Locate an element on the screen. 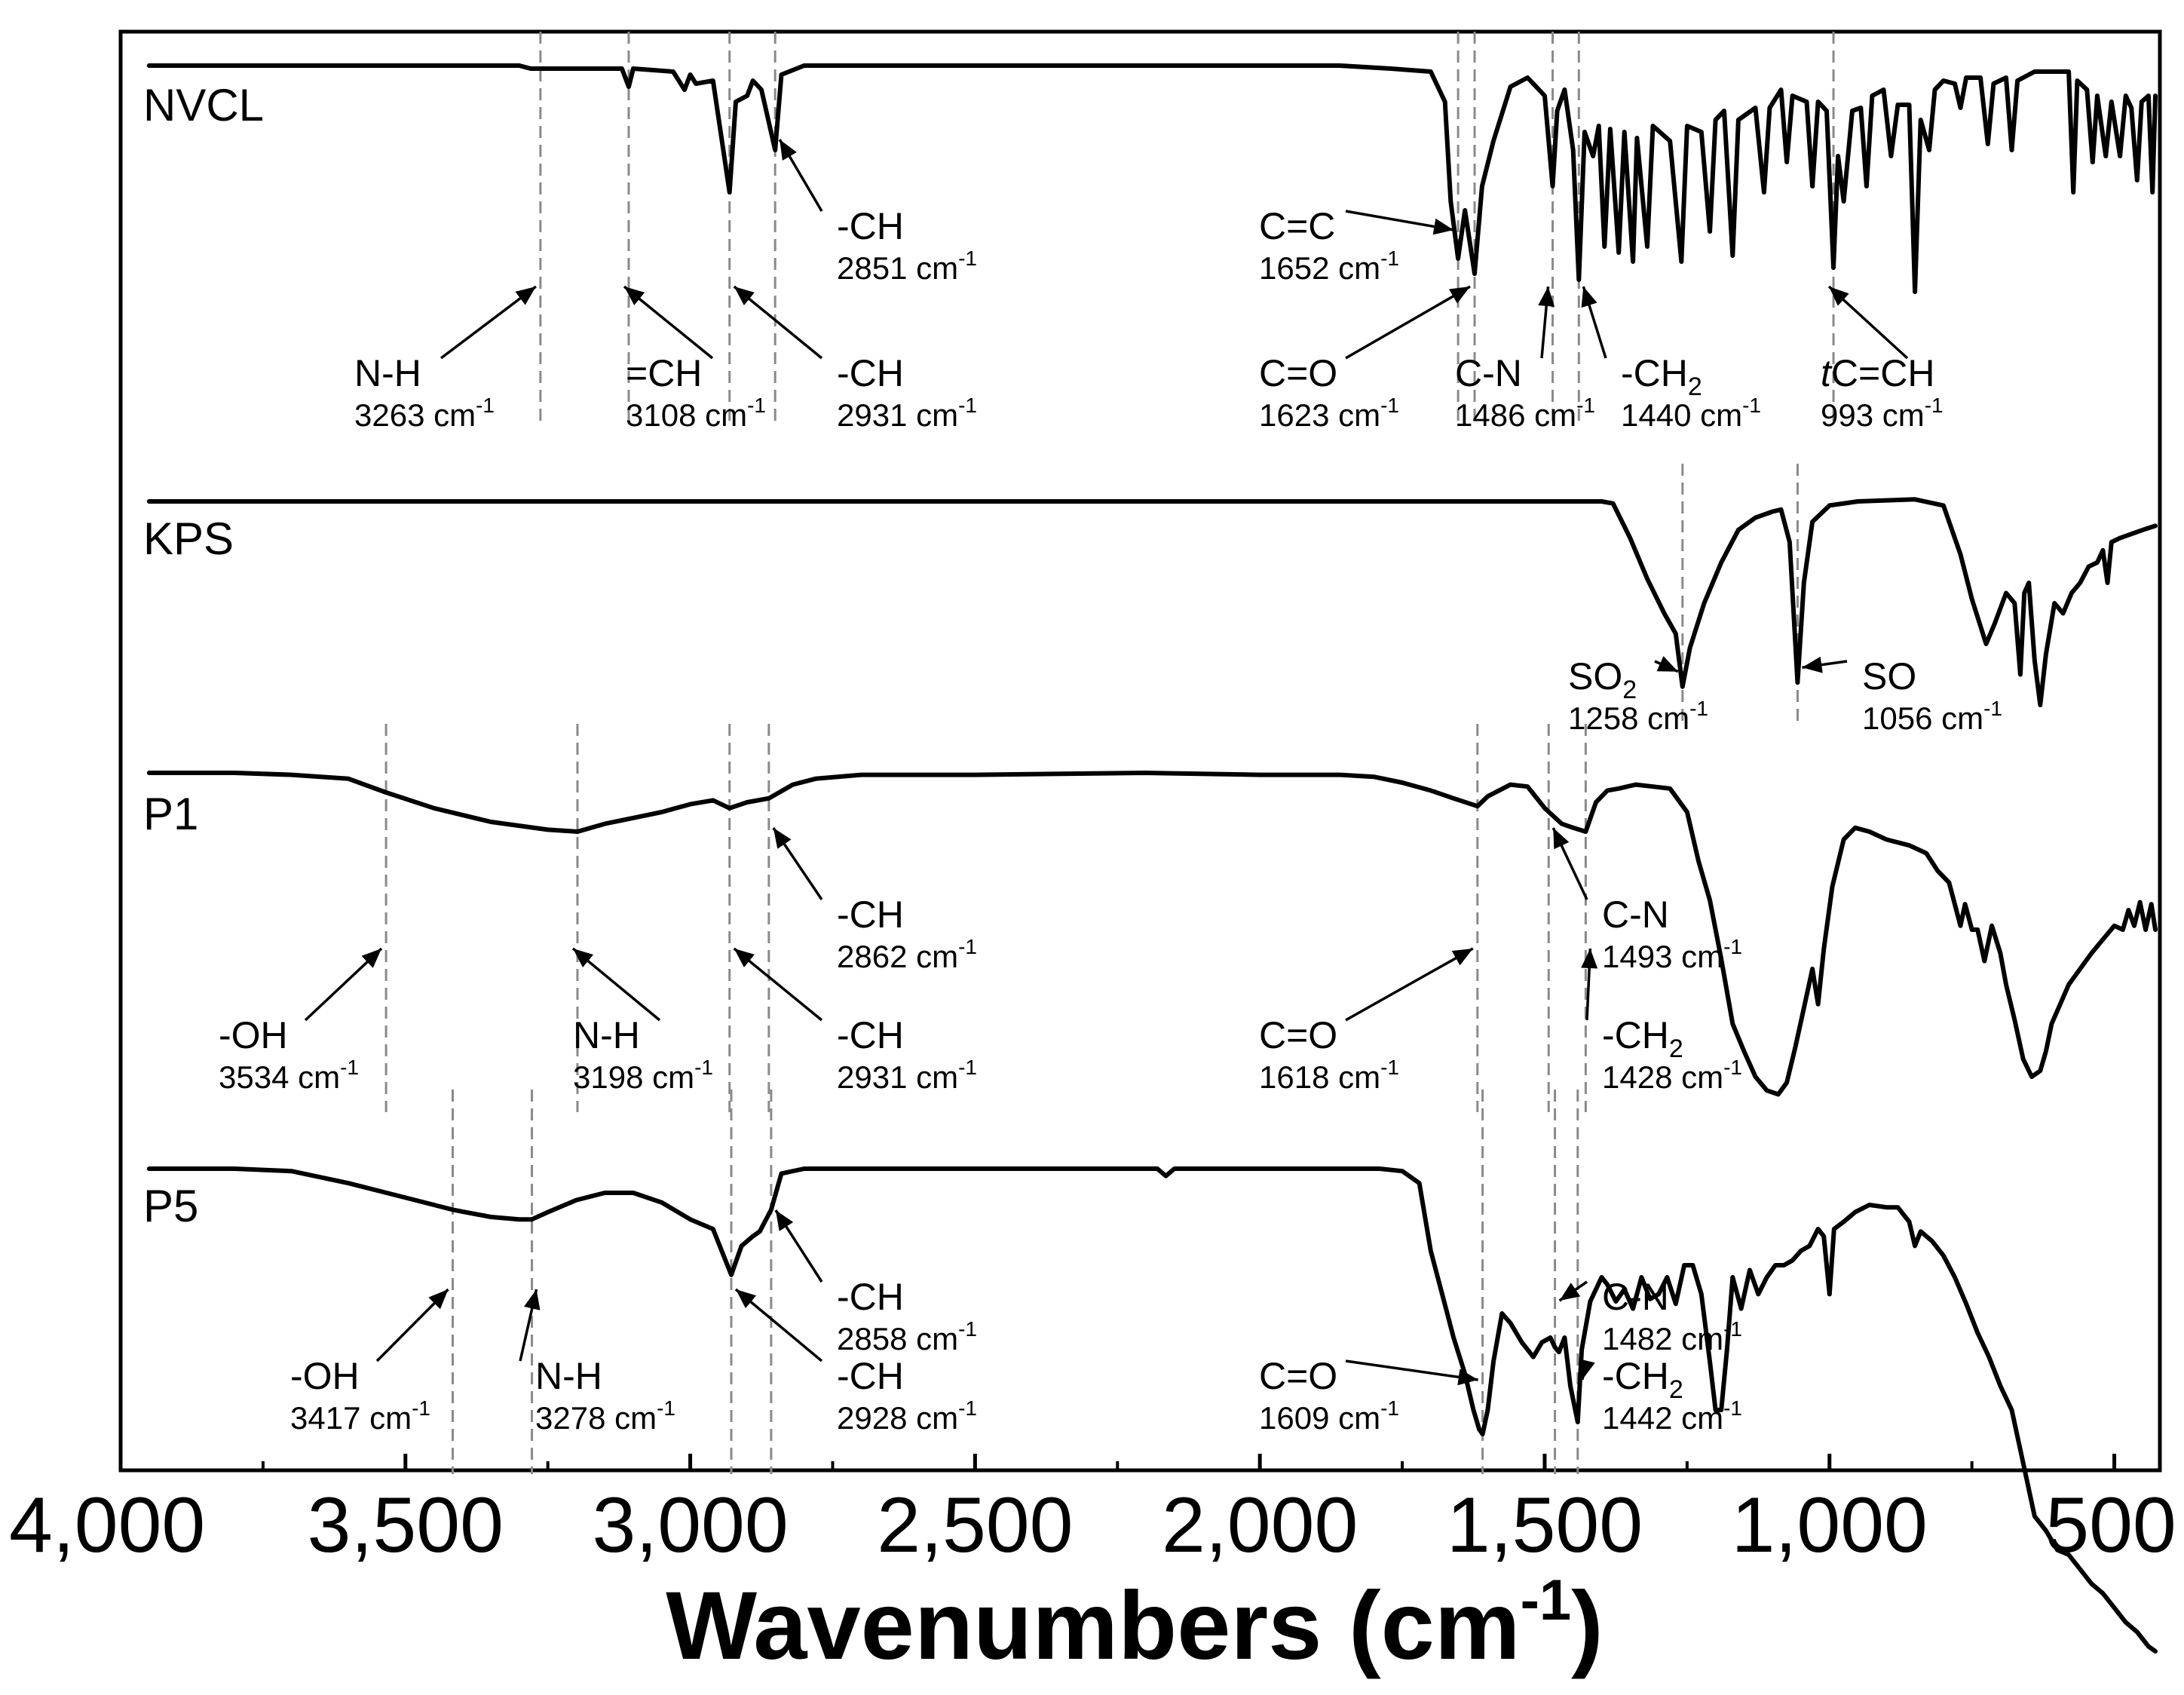 The height and width of the screenshot is (1695, 2184). annot-p1-3534-label: -OH is located at coordinates (253, 1035).